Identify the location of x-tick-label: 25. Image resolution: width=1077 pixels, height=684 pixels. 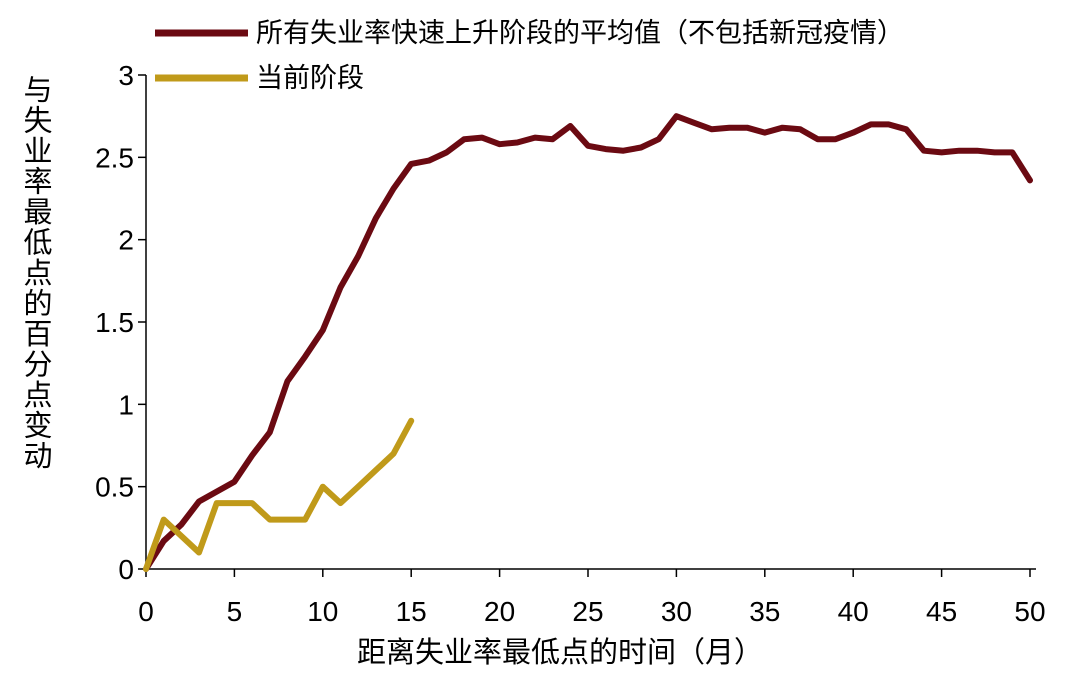
(587, 611).